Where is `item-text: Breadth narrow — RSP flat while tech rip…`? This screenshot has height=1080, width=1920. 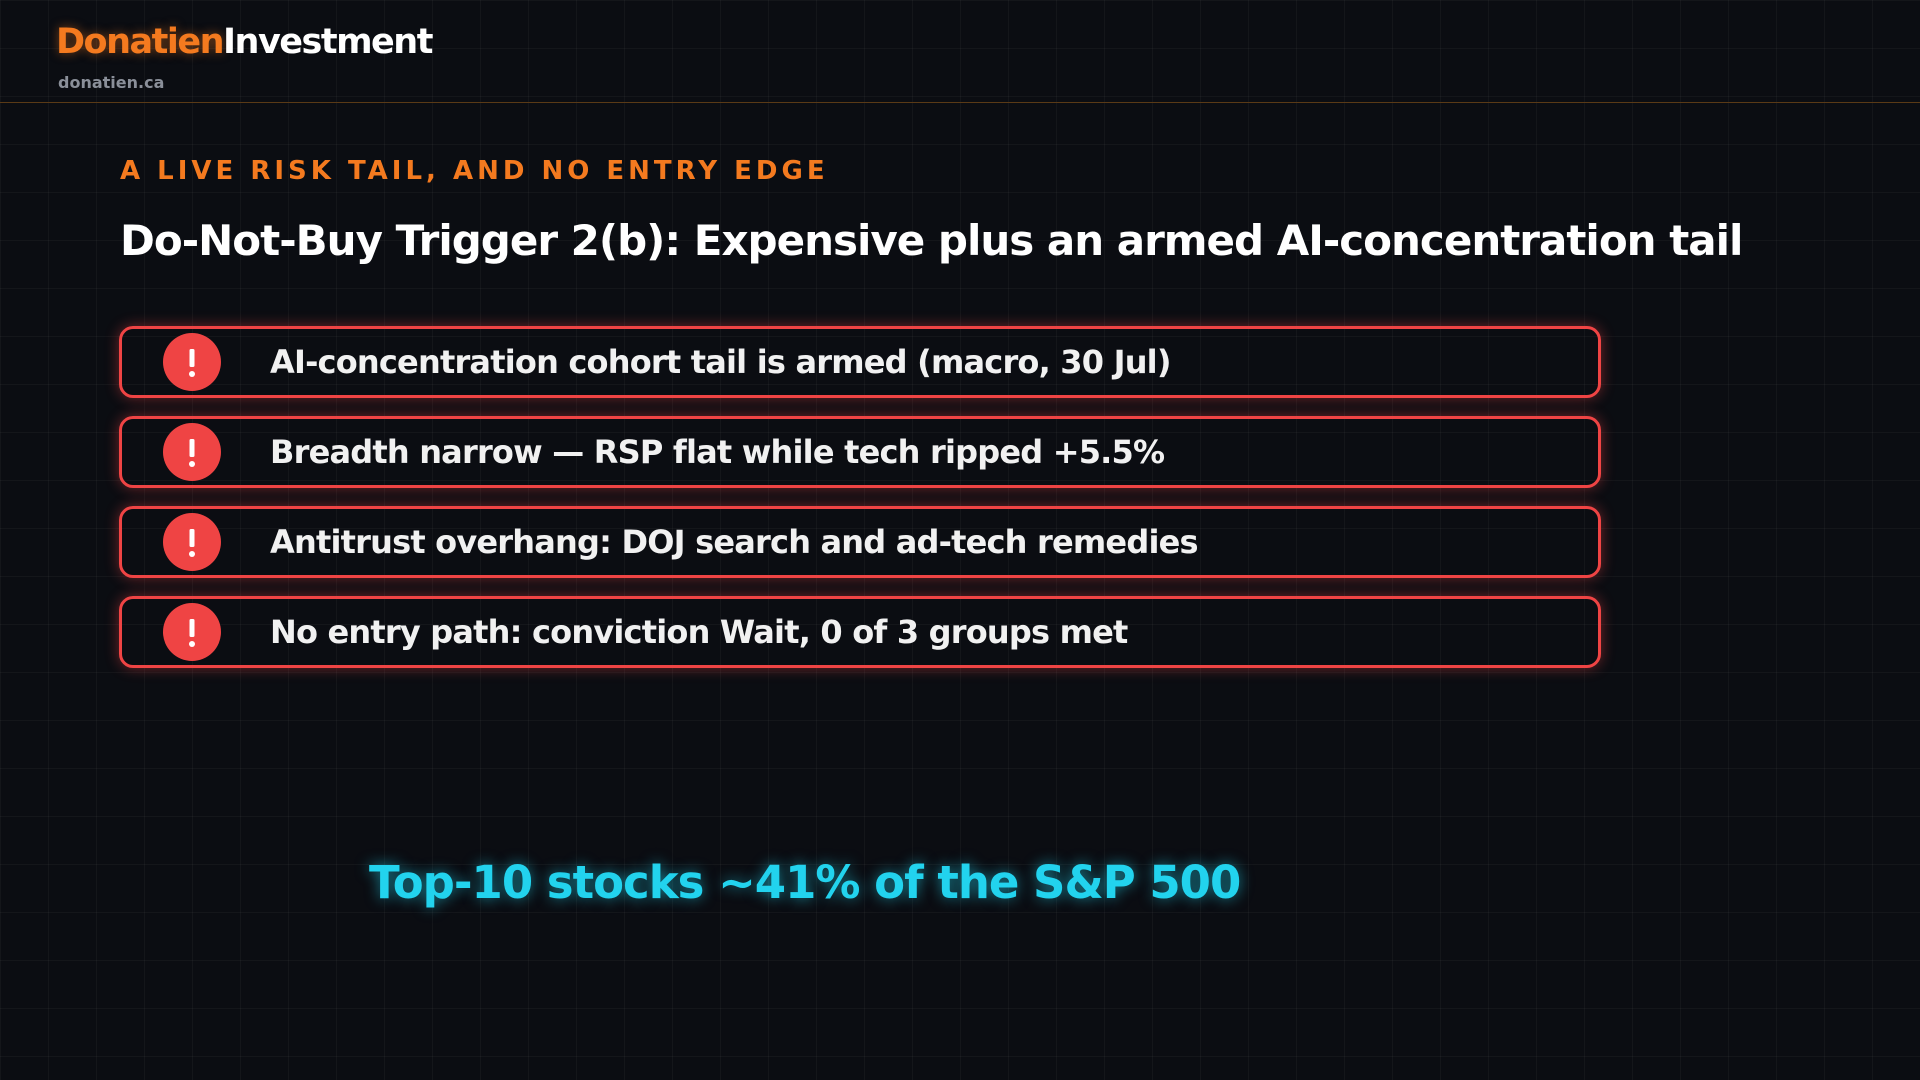
item-text: Breadth narrow — RSP flat while tech rip… is located at coordinates (717, 452).